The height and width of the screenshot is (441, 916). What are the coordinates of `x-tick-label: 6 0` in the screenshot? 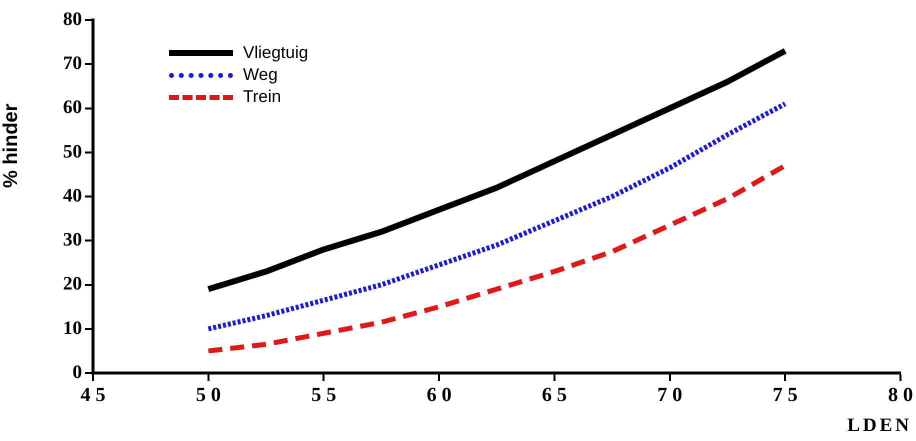 It's located at (439, 395).